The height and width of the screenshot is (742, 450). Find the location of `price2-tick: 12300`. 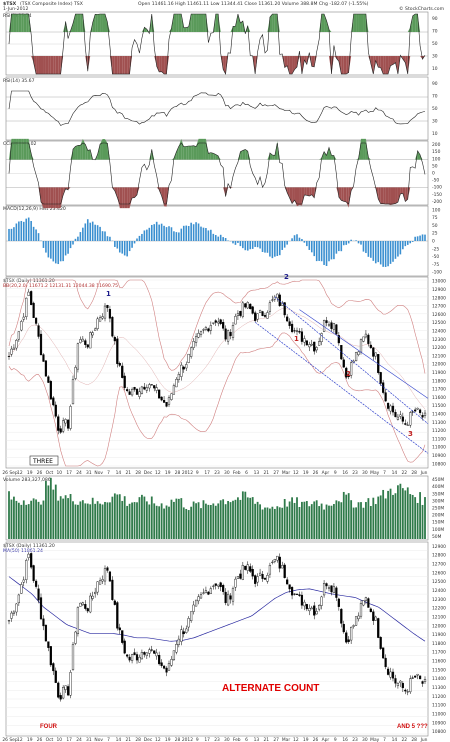

price2-tick: 12300 is located at coordinates (439, 600).